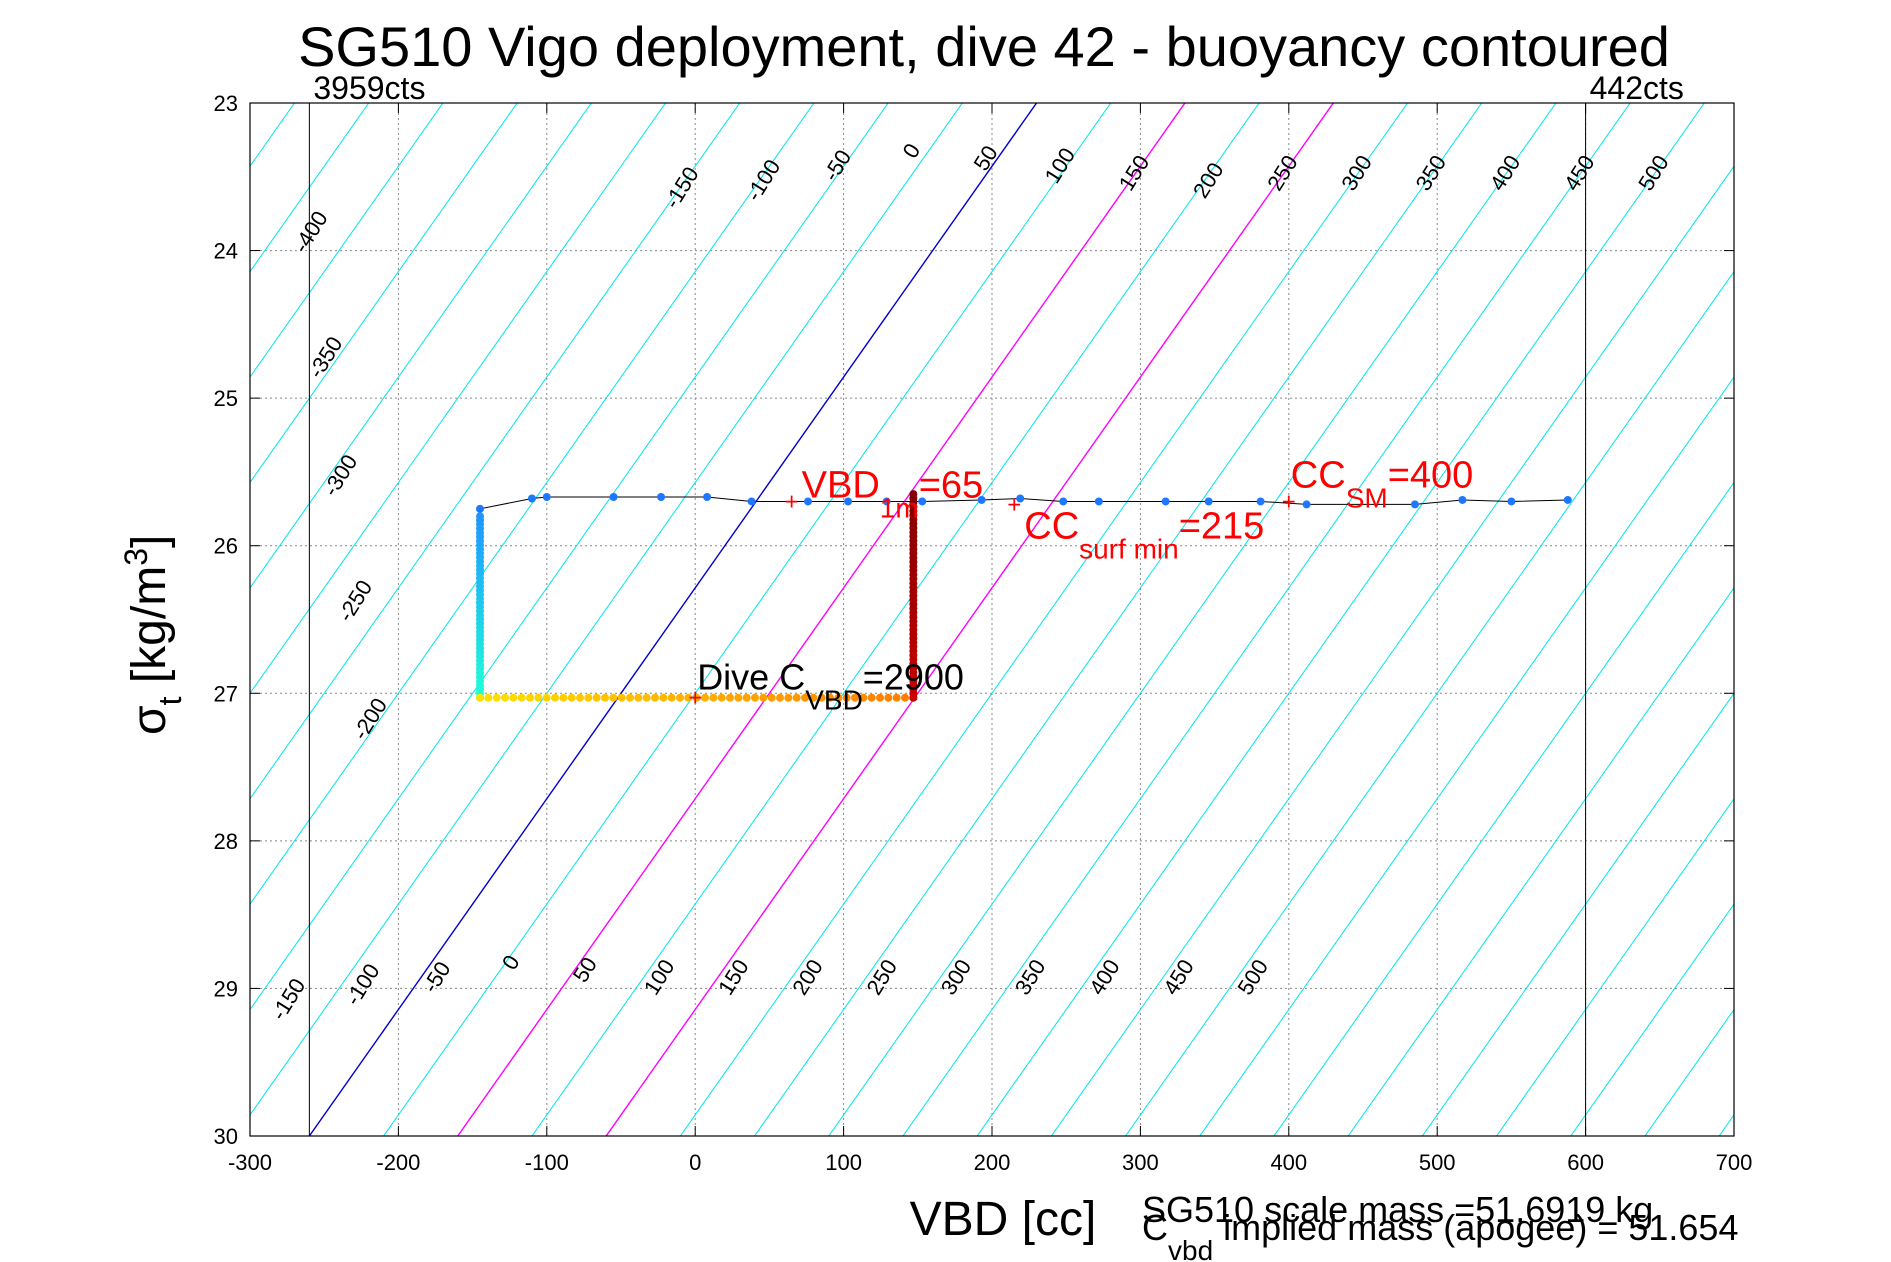 Image resolution: width=1891 pixels, height=1262 pixels. Describe the element at coordinates (807, 977) in the screenshot. I see `contour-label: 200` at that location.